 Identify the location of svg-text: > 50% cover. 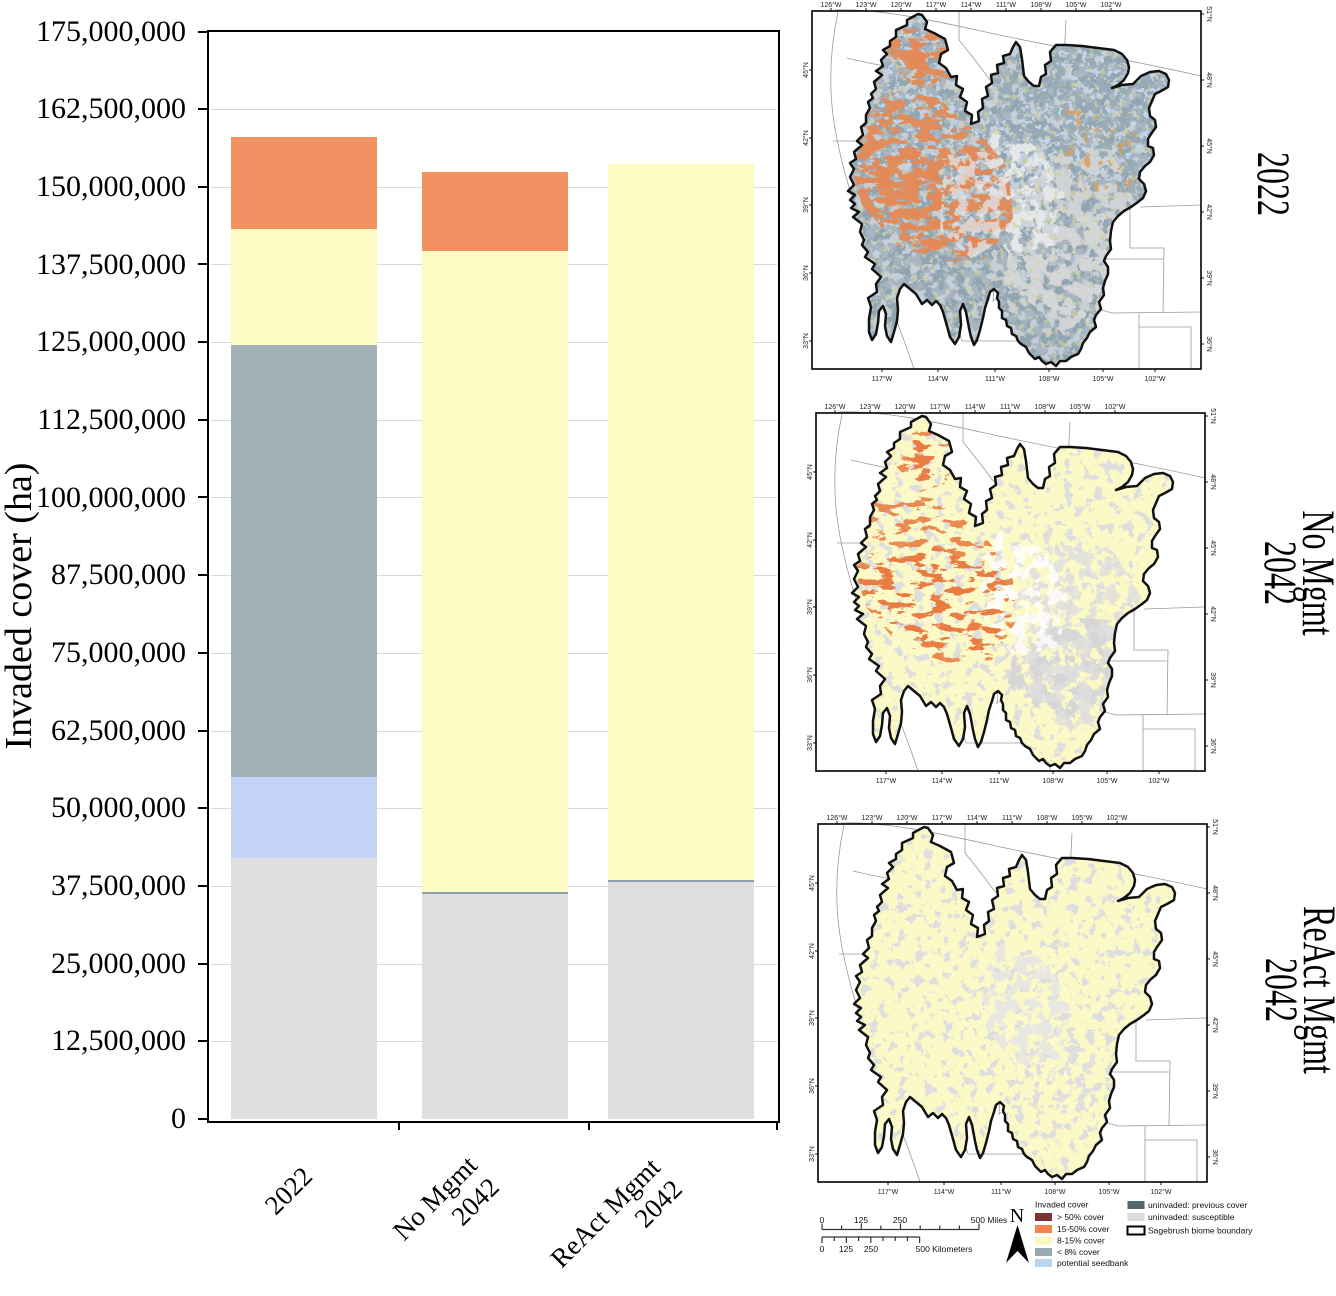
(1081, 1217).